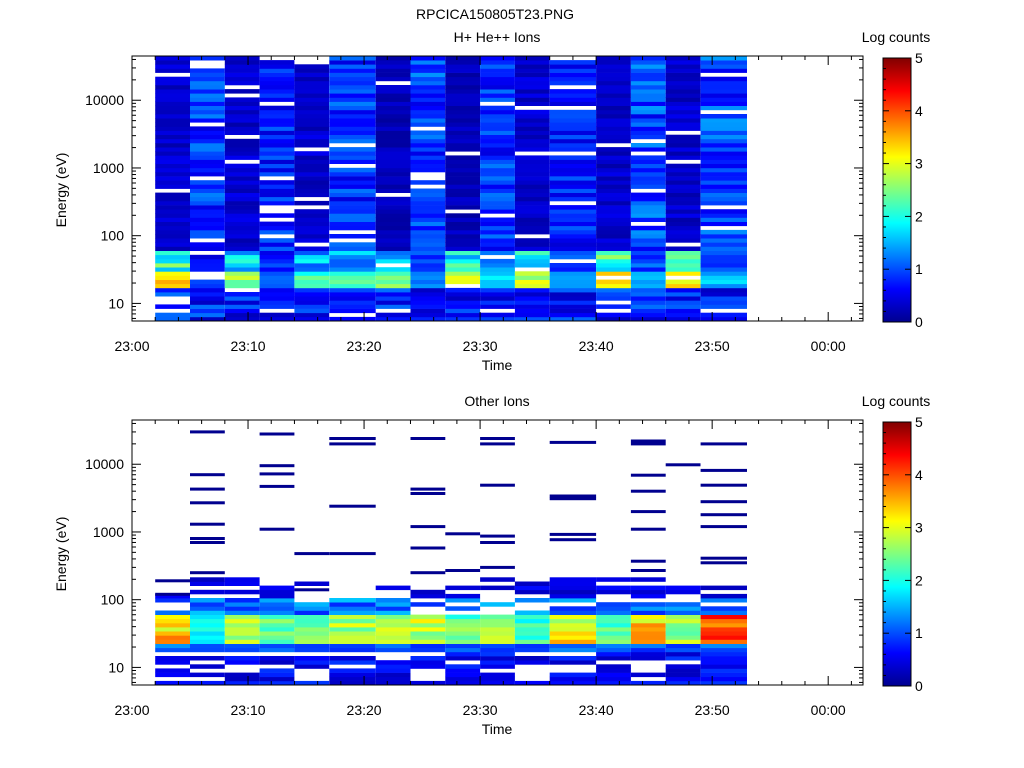  What do you see at coordinates (248, 710) in the screenshot?
I see `x-tick-label: 23:10` at bounding box center [248, 710].